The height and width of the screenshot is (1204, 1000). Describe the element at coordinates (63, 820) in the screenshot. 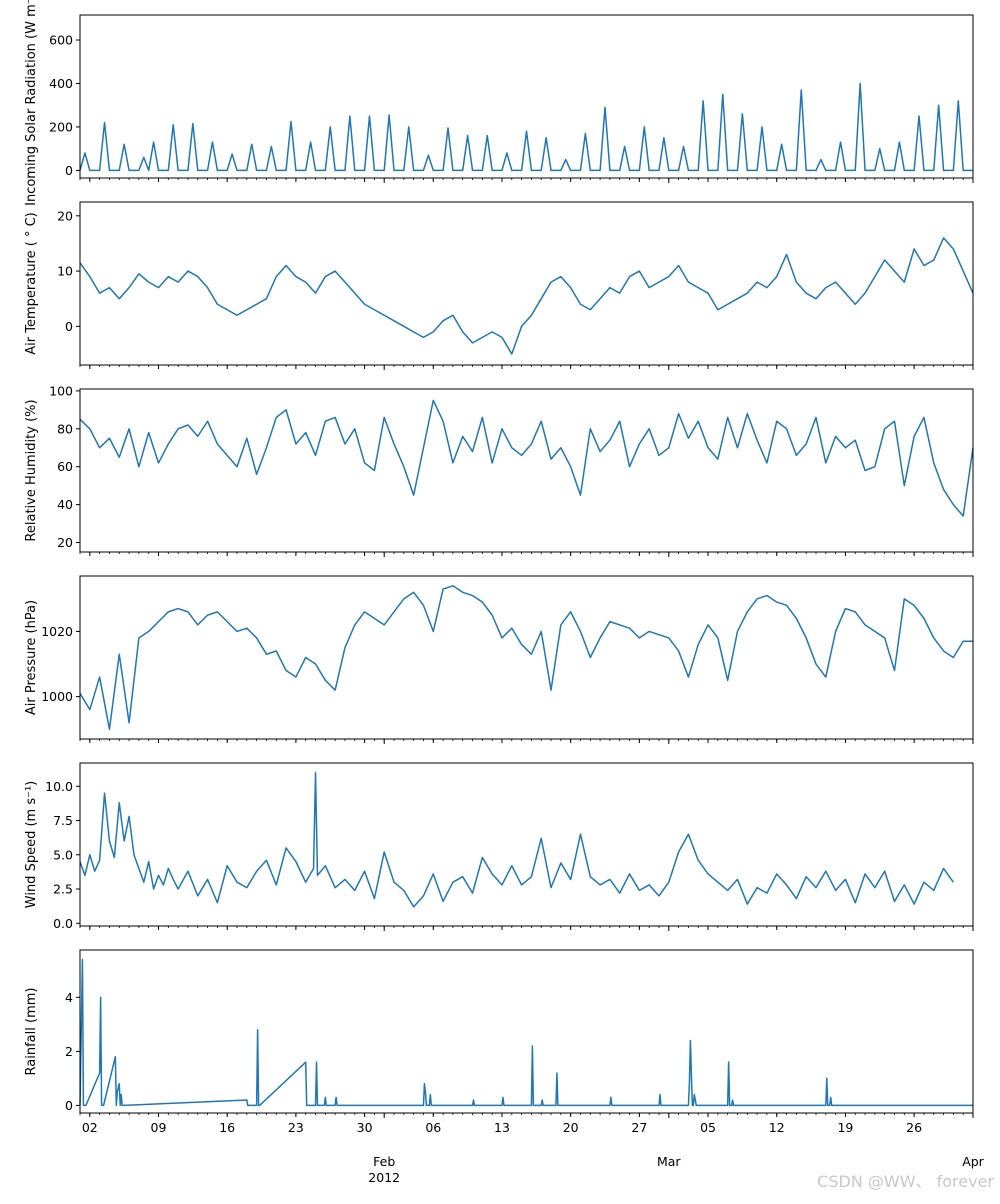

I see `wind-ytick-label: 7.5` at that location.